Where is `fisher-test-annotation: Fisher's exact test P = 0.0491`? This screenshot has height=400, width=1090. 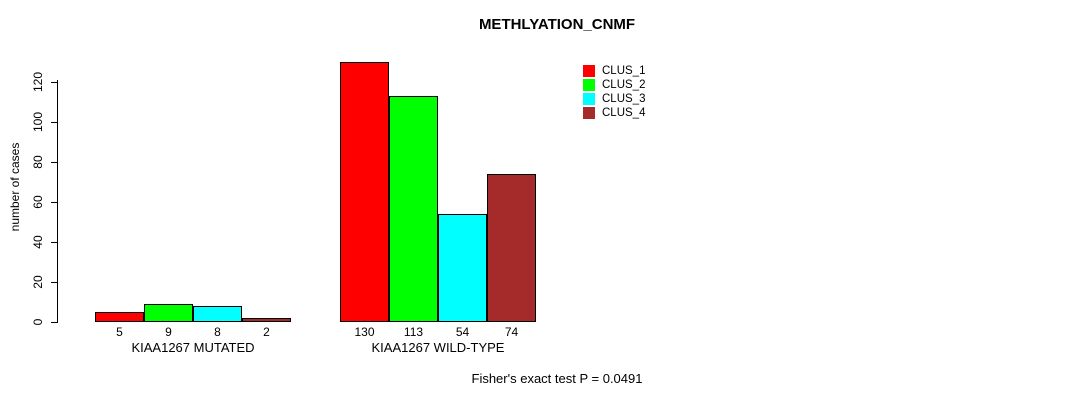 fisher-test-annotation: Fisher's exact test P = 0.0491 is located at coordinates (557, 378).